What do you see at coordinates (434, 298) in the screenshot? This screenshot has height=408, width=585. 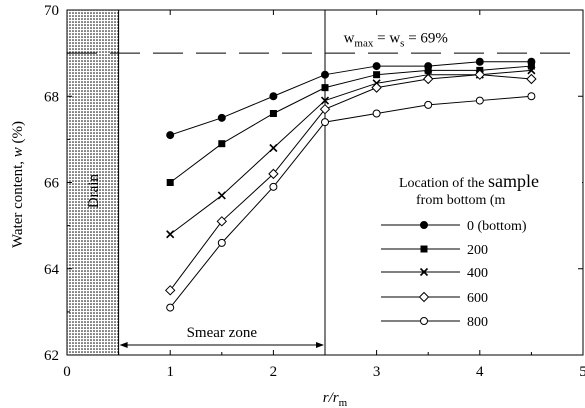 I see `legend-item: 600` at bounding box center [434, 298].